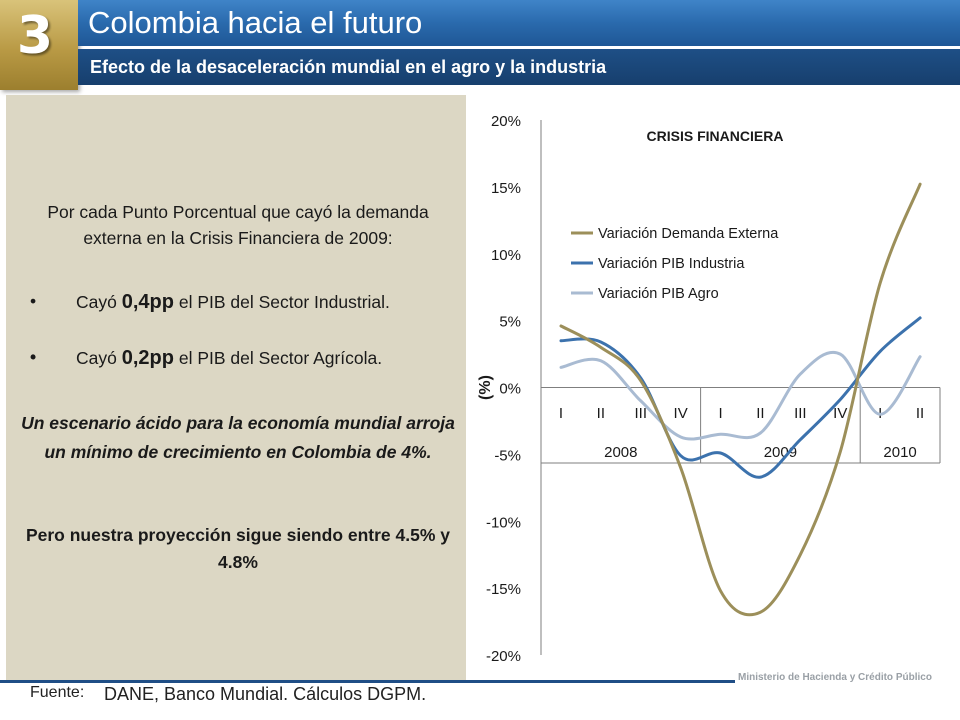  Describe the element at coordinates (278, 358) in the screenshot. I see `bullet-suffix: el PIB del Sector Agrícola.` at that location.